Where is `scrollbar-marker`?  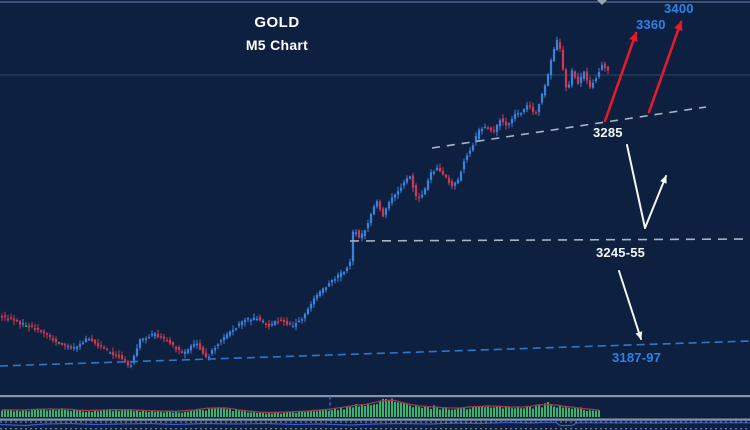
scrollbar-marker is located at coordinates (602, 2).